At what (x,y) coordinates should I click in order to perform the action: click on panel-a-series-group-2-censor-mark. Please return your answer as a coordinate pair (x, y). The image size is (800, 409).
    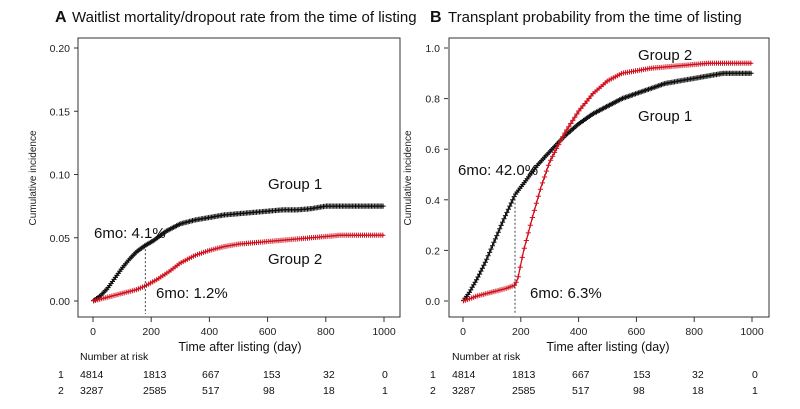
    Looking at the image, I should click on (383, 235).